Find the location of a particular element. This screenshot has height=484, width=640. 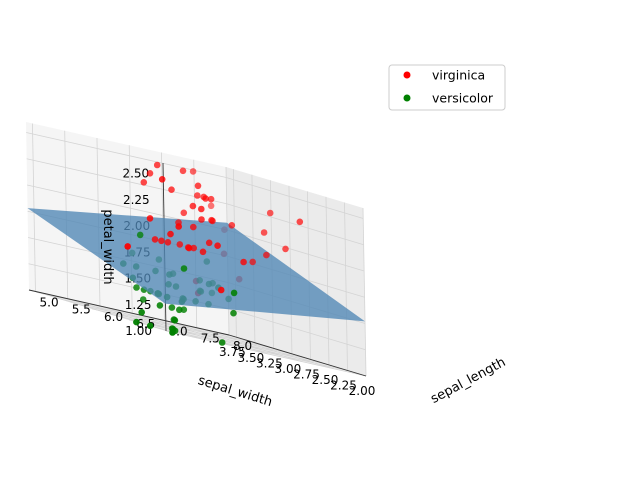

legend: virginica versicolor is located at coordinates (447, 87).